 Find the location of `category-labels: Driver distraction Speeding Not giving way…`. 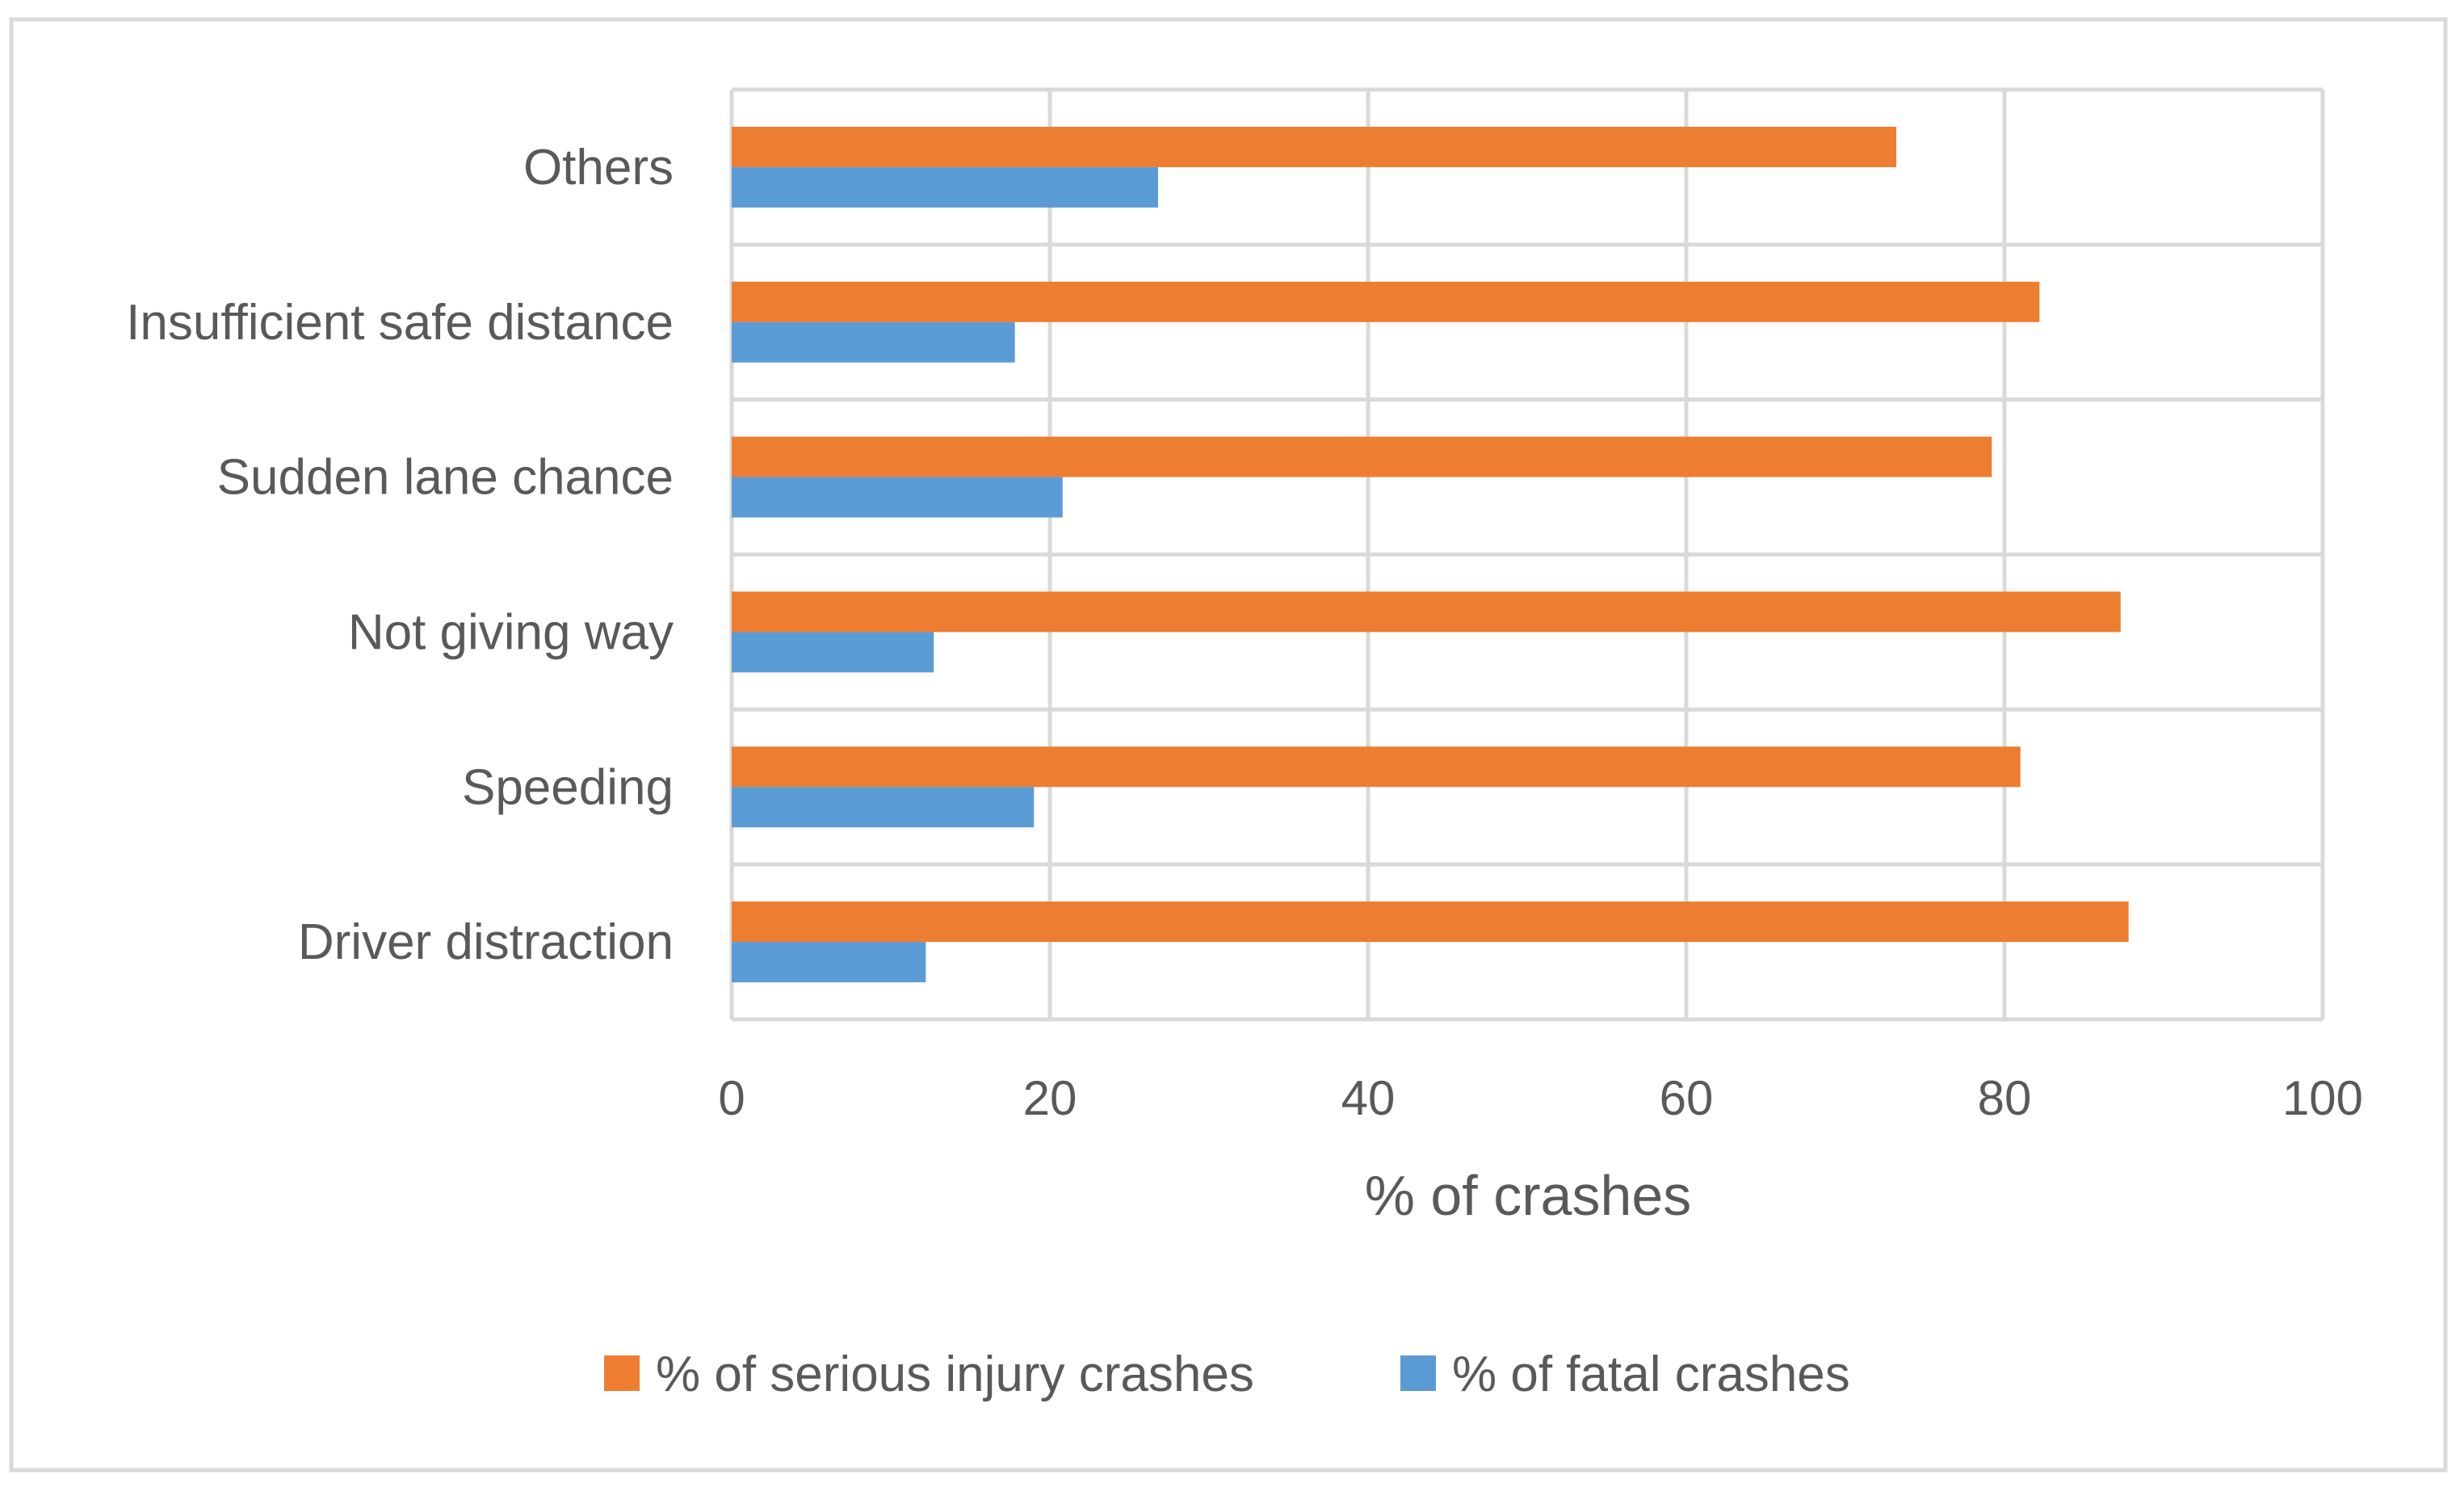

category-labels: Driver distraction Speeding Not giving way… is located at coordinates (400, 555).